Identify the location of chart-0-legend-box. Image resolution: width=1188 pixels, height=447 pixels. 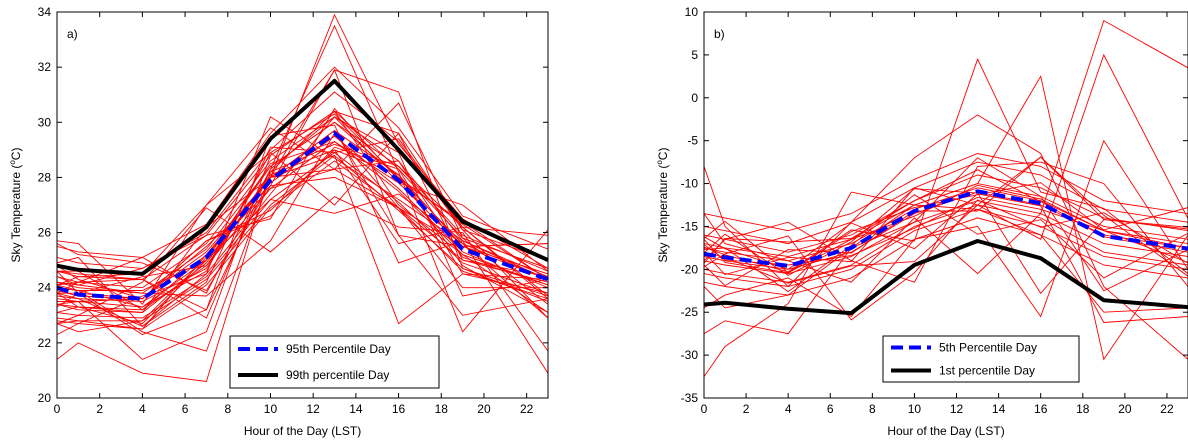
(334, 362).